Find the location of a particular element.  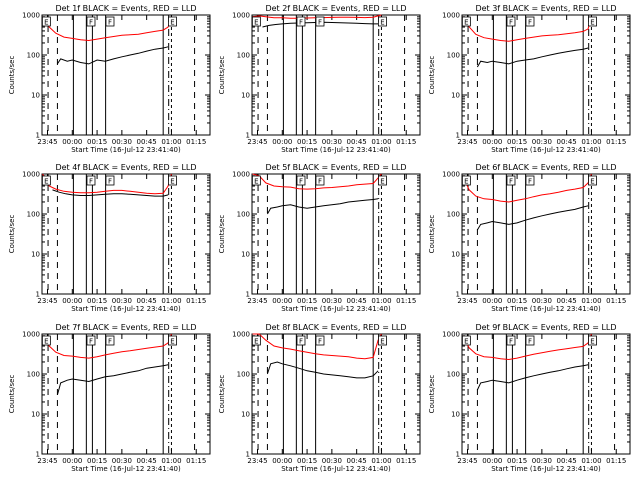

panel-title: Det 6f BLACK = Events, RED = LLD is located at coordinates (545, 167).